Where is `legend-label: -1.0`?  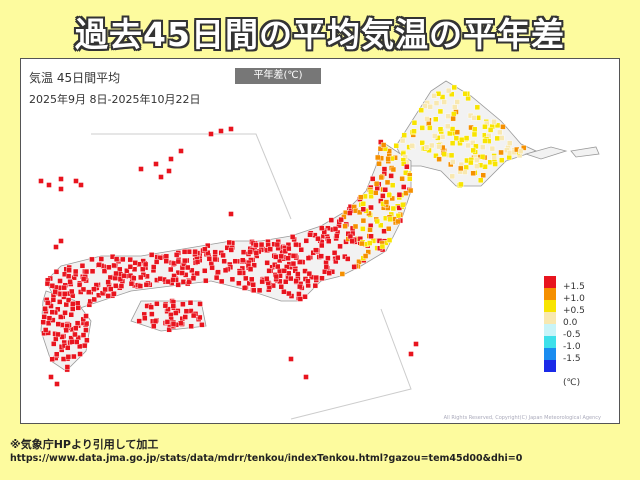 legend-label: -1.0 is located at coordinates (572, 347).